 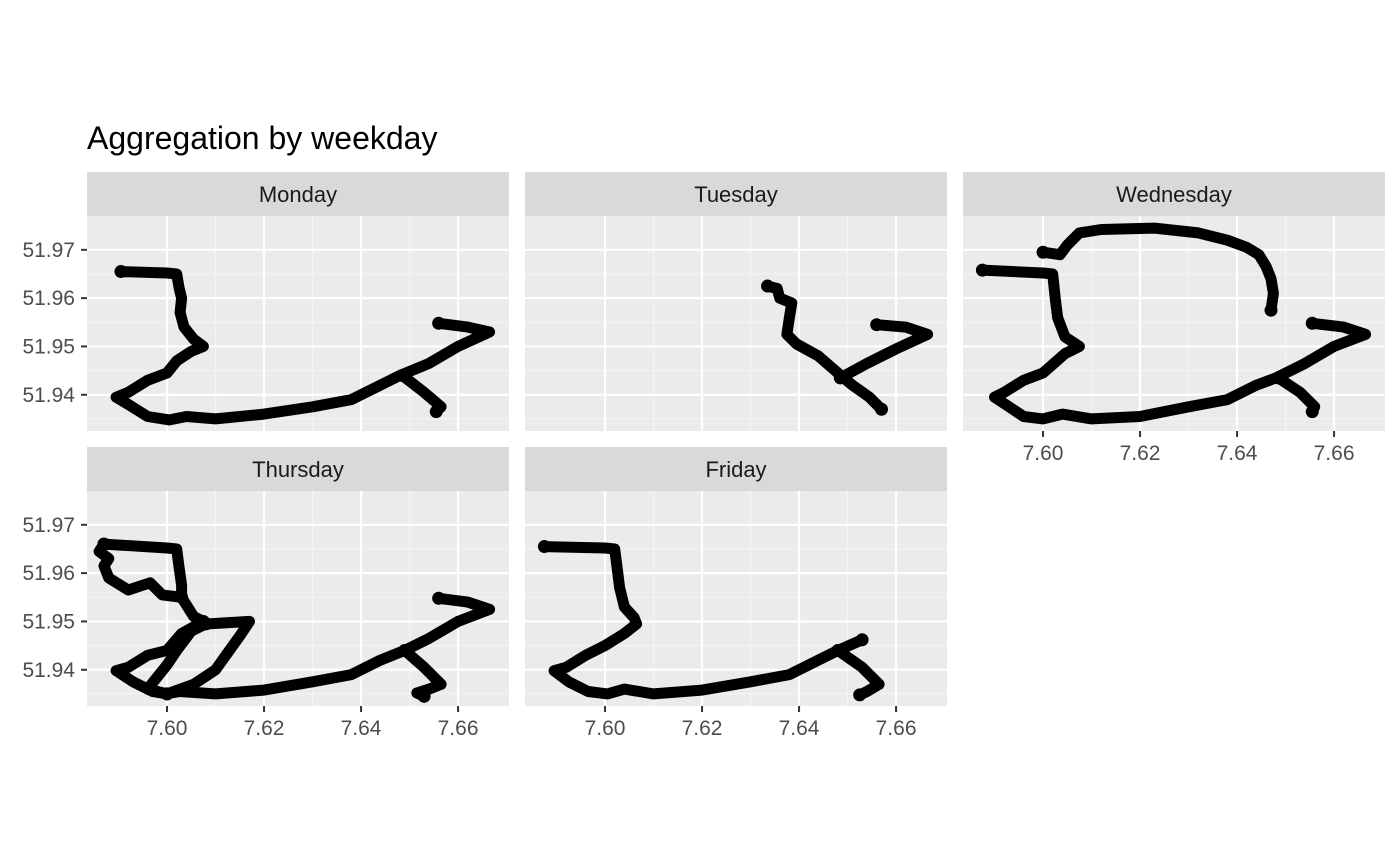 I want to click on facet-strip-label: Monday, so click(x=298, y=194).